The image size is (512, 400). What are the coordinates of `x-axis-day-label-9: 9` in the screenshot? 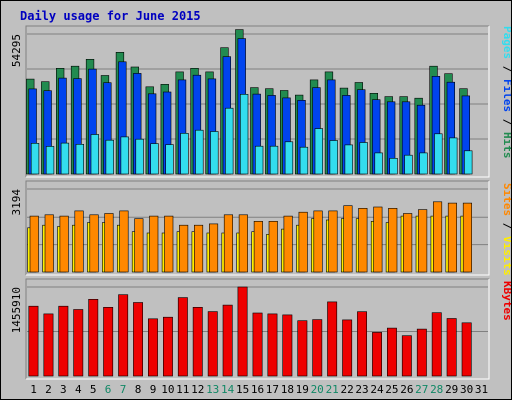 It's located at (153, 389).